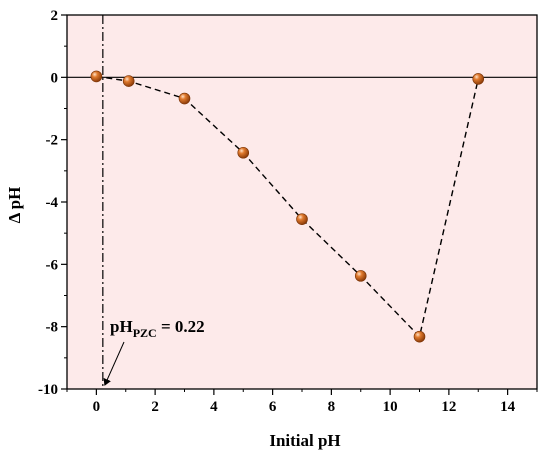 This screenshot has width=550, height=459. What do you see at coordinates (114, 363) in the screenshot?
I see `pzc-arrow` at bounding box center [114, 363].